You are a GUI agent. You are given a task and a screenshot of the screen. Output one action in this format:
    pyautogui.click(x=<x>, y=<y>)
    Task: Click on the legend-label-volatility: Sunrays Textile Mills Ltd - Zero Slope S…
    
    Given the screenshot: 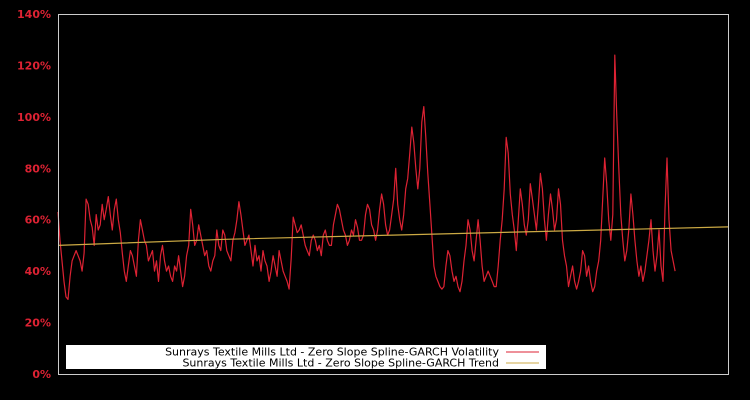 What is the action you would take?
    pyautogui.click(x=332, y=352)
    